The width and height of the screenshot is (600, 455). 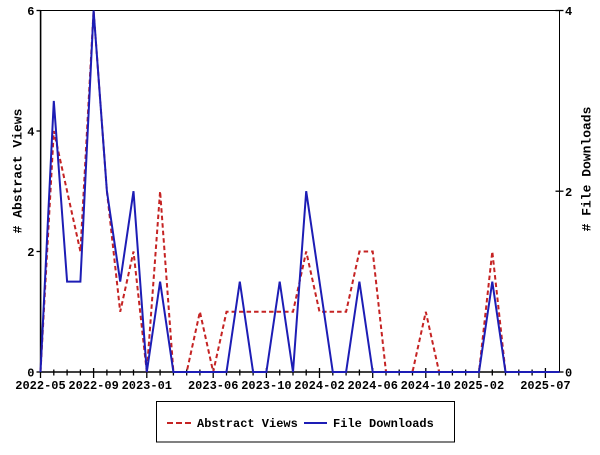 What do you see at coordinates (30, 12) in the screenshot?
I see `svg-text: 6` at bounding box center [30, 12].